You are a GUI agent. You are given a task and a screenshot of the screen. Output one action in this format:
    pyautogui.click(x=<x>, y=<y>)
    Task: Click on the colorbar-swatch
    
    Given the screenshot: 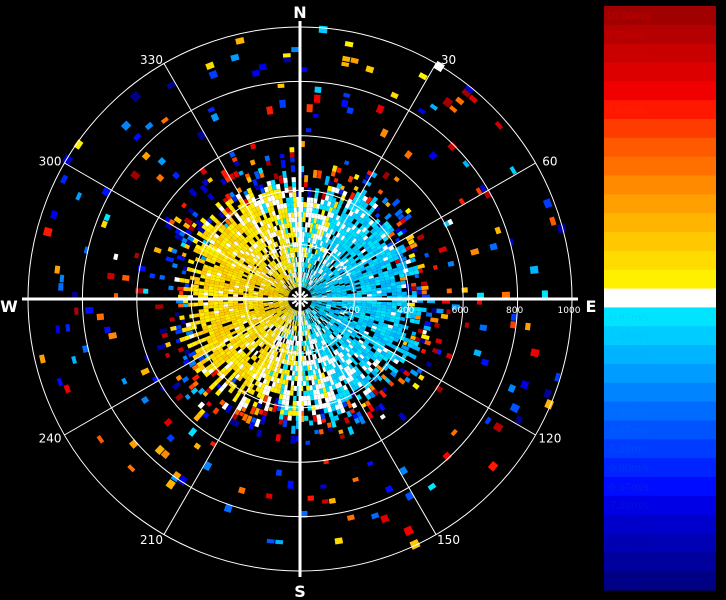 What is the action you would take?
    pyautogui.click(x=660, y=223)
    